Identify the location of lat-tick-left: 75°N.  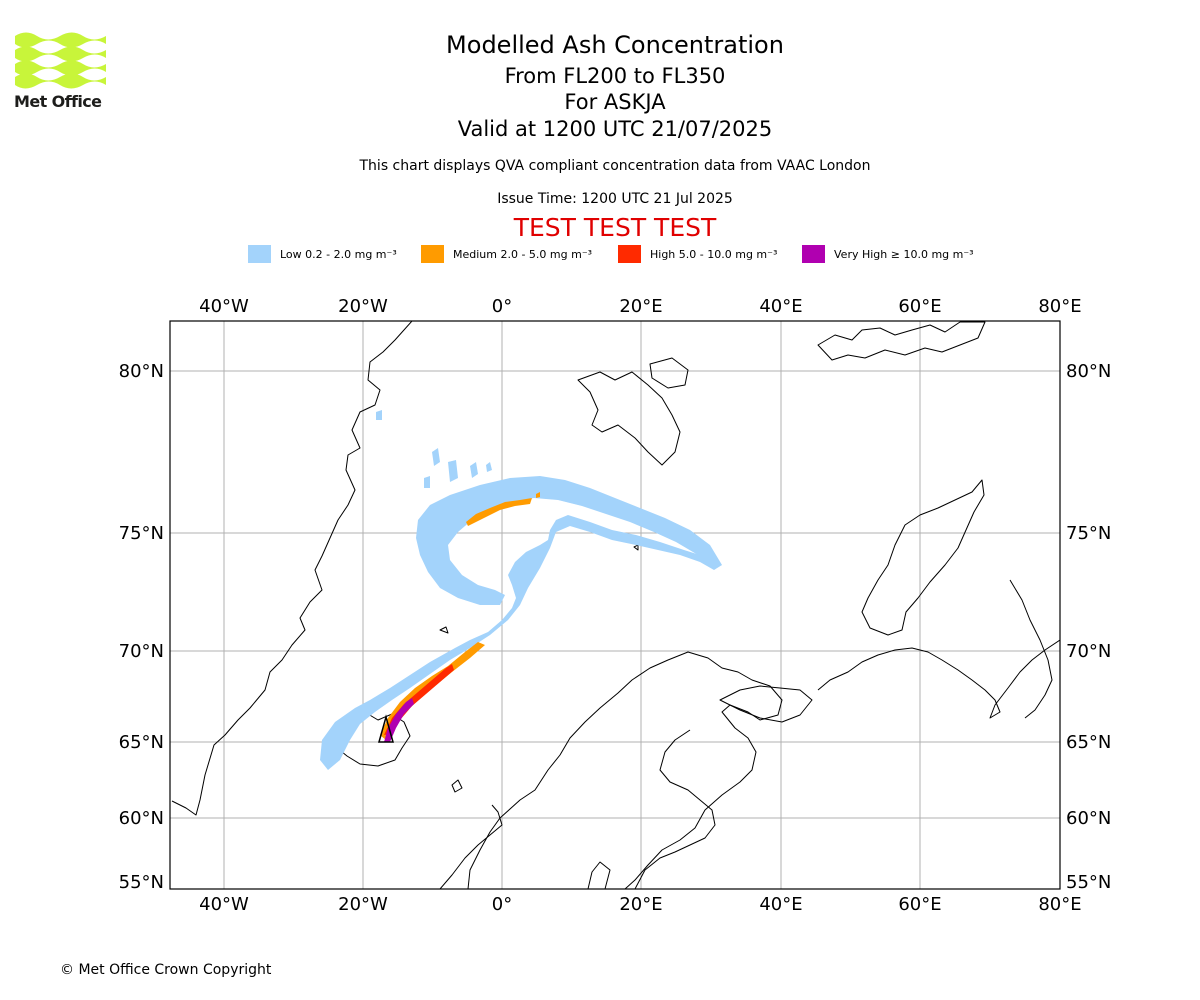
(141, 533).